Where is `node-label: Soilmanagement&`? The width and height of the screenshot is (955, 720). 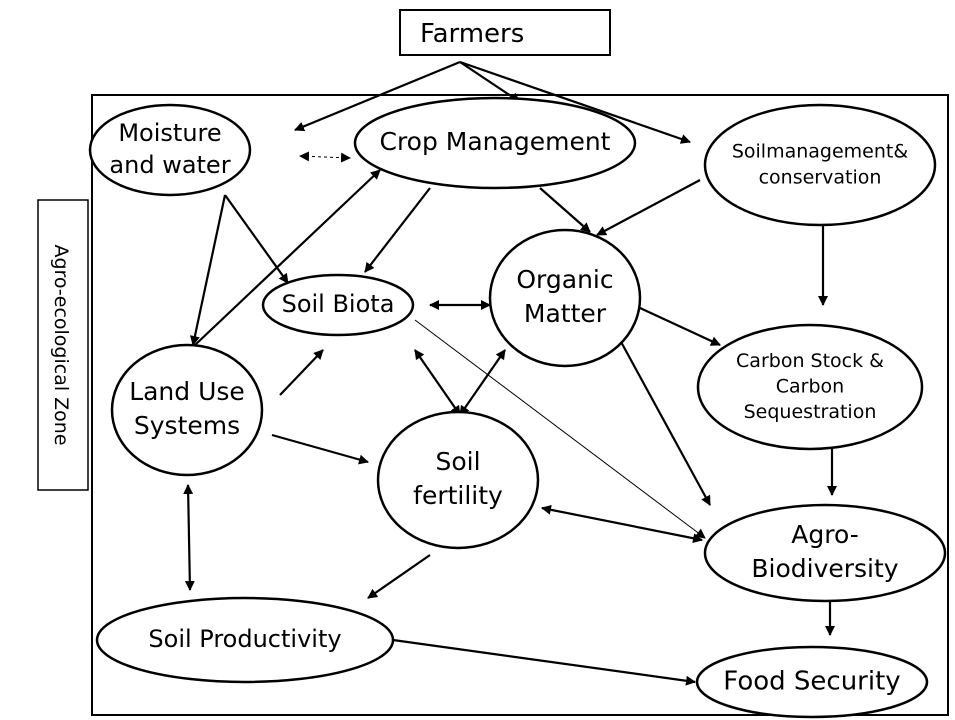 node-label: Soilmanagement& is located at coordinates (820, 152).